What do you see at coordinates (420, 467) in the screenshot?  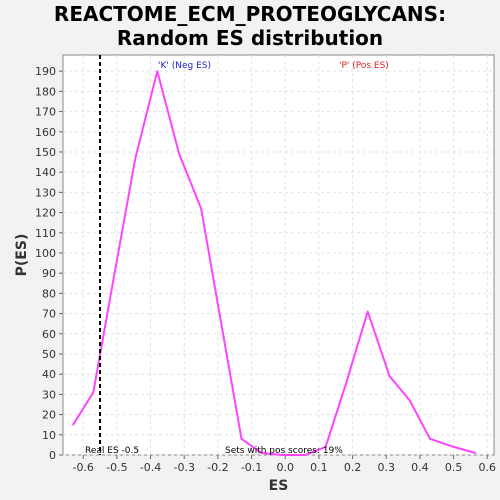 I see `x-tick-label: 0.4` at bounding box center [420, 467].